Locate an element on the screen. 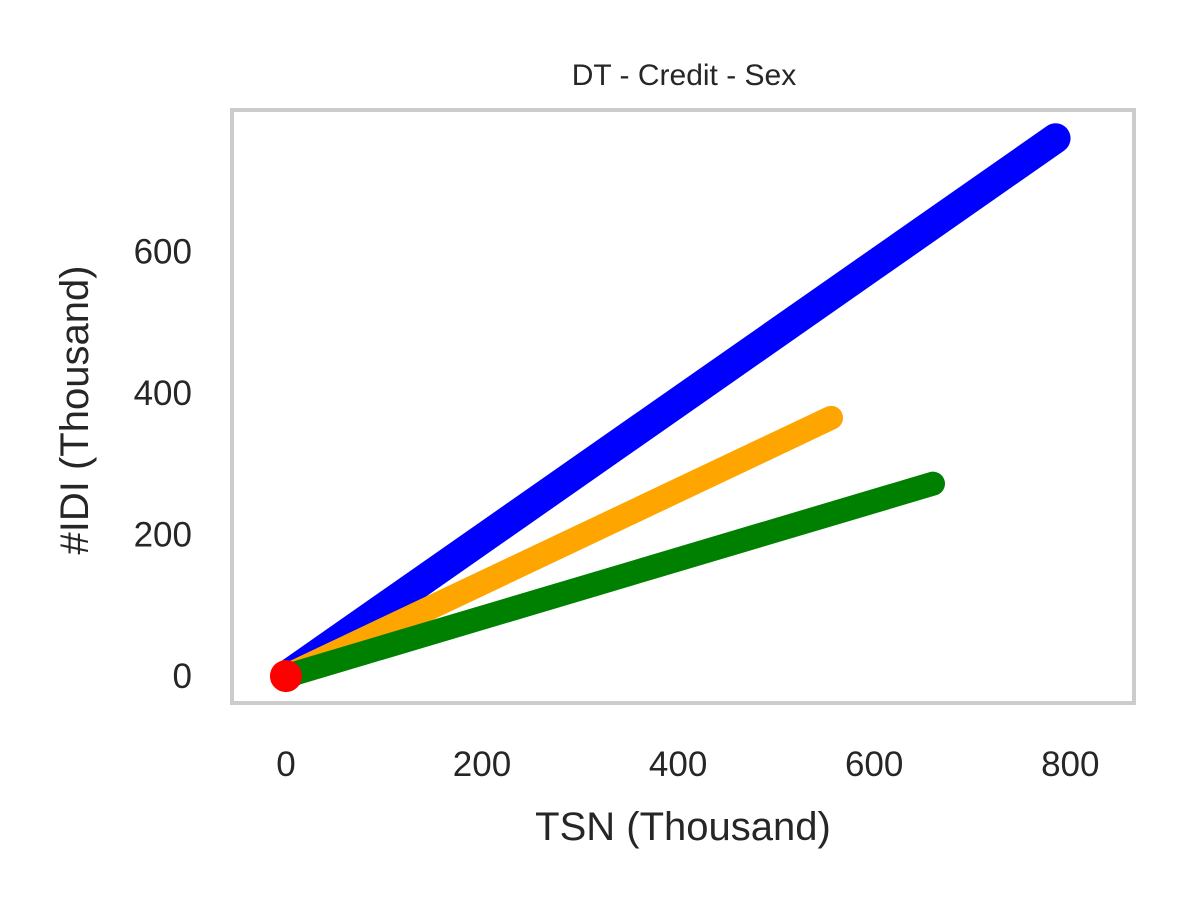  x-axis-label: TSN (Thousand) is located at coordinates (683, 827).